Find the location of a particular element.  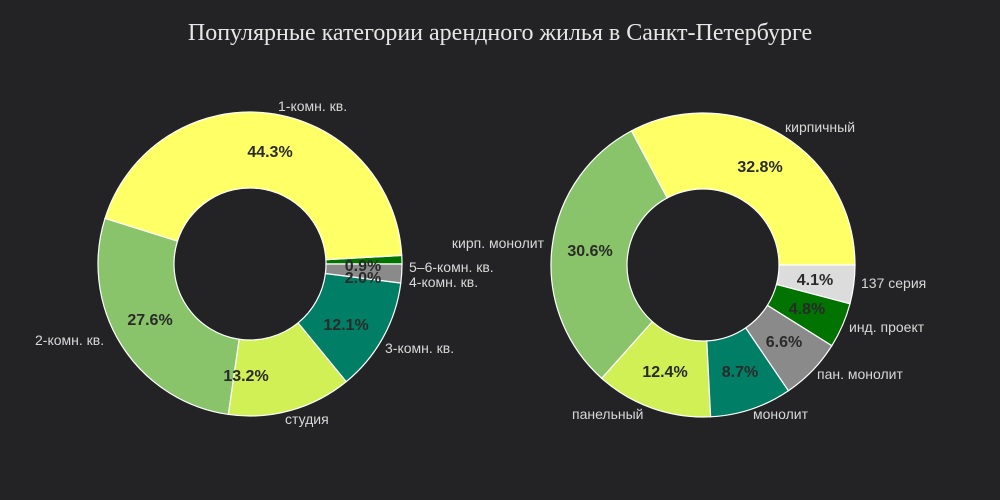

donut-slice-4-комн-кв is located at coordinates (363, 273).